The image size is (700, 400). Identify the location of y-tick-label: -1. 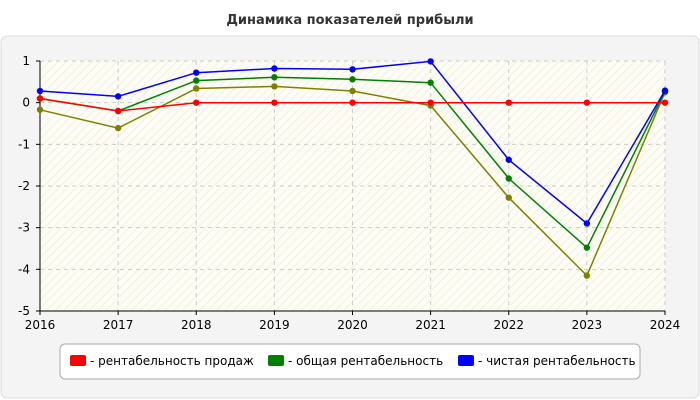
(24, 144).